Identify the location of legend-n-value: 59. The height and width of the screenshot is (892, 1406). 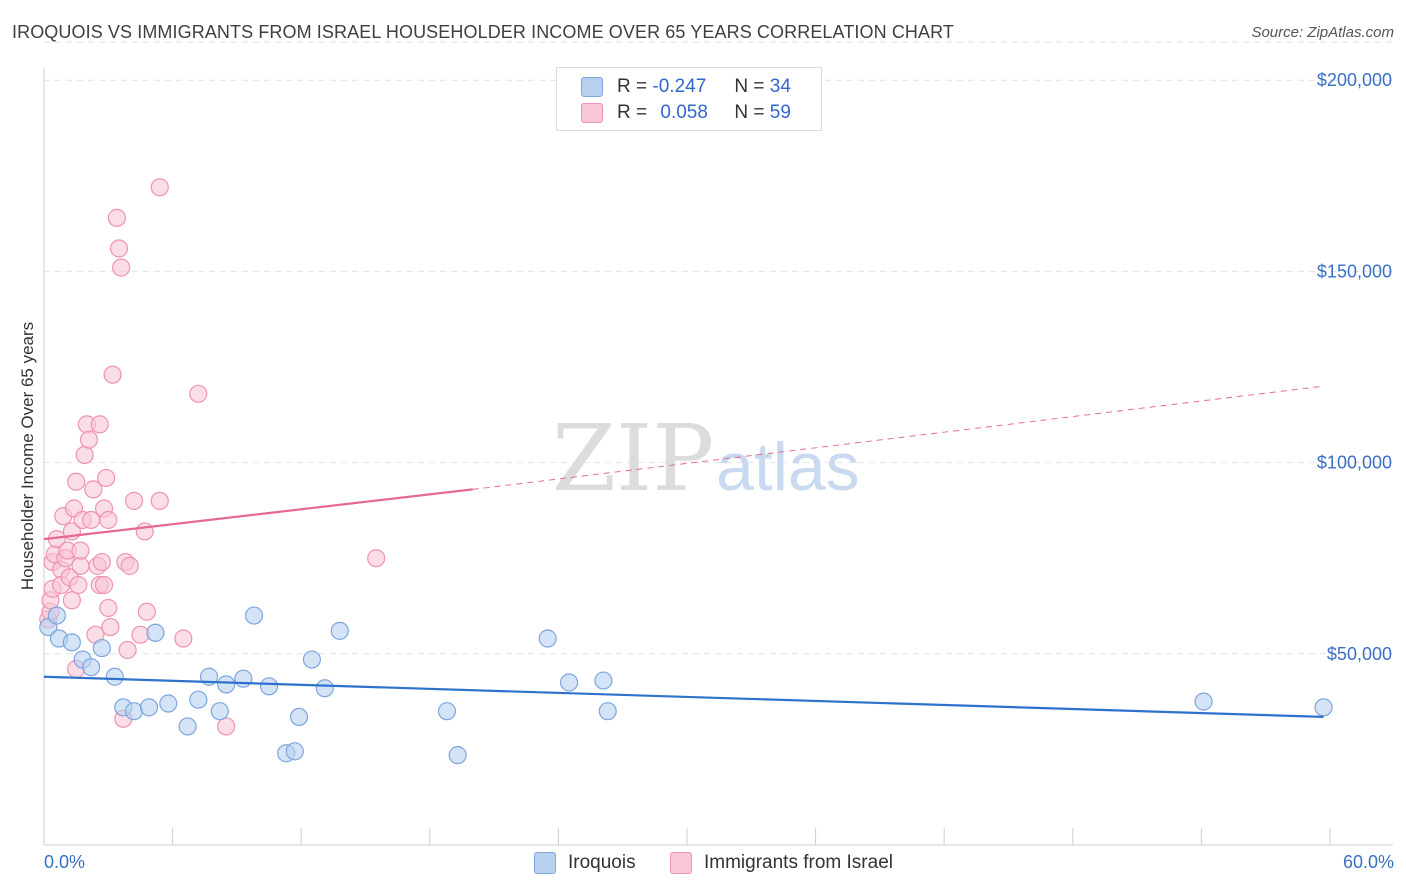
(780, 112).